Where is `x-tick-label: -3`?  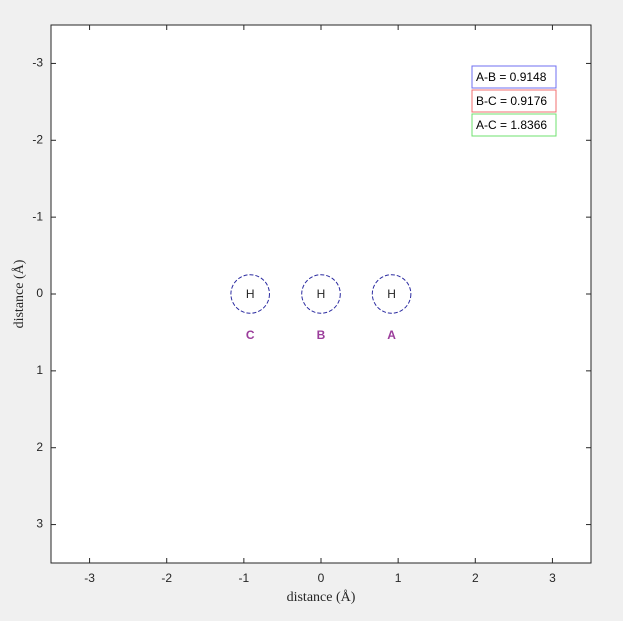
x-tick-label: -3 is located at coordinates (89, 578).